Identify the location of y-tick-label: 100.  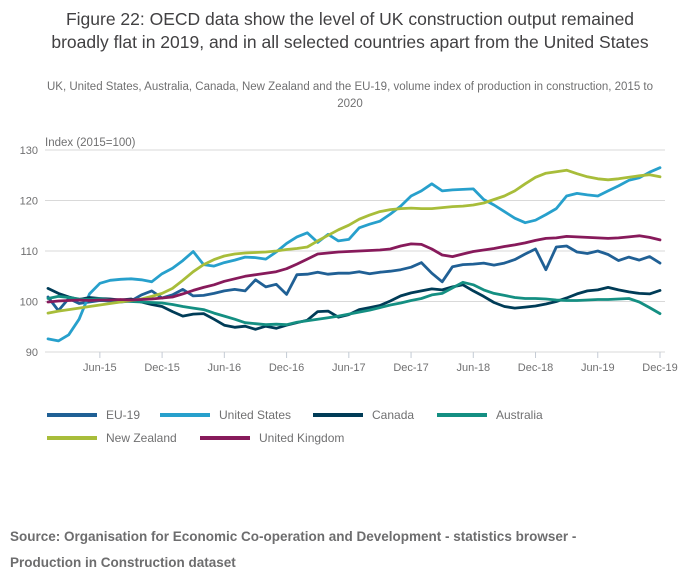
(29, 303).